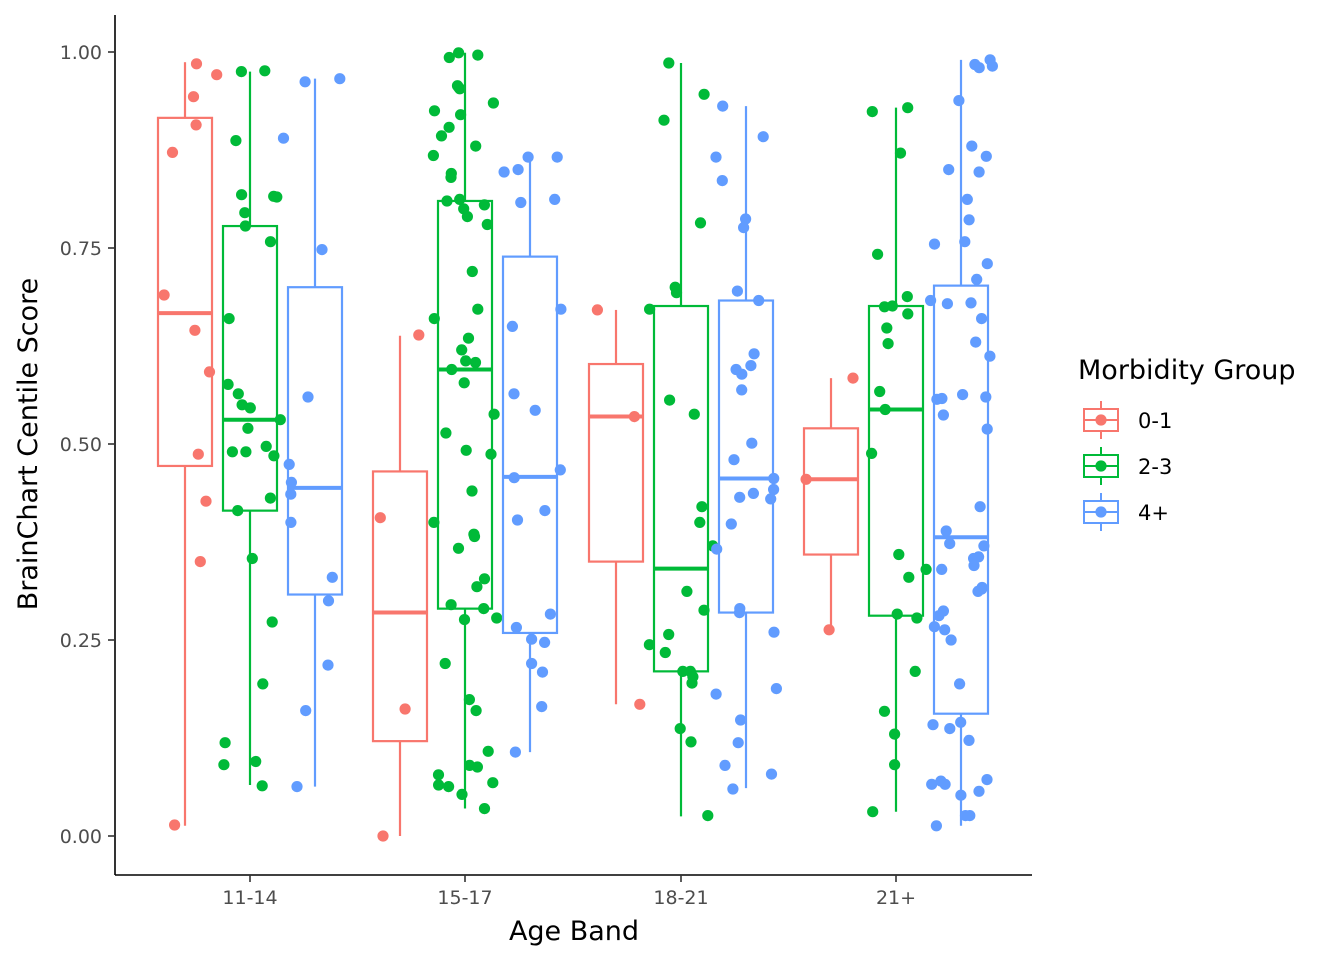 This screenshot has width=1344, height=960. Describe the element at coordinates (680, 898) in the screenshot. I see `x-tick-label: 18-21` at that location.